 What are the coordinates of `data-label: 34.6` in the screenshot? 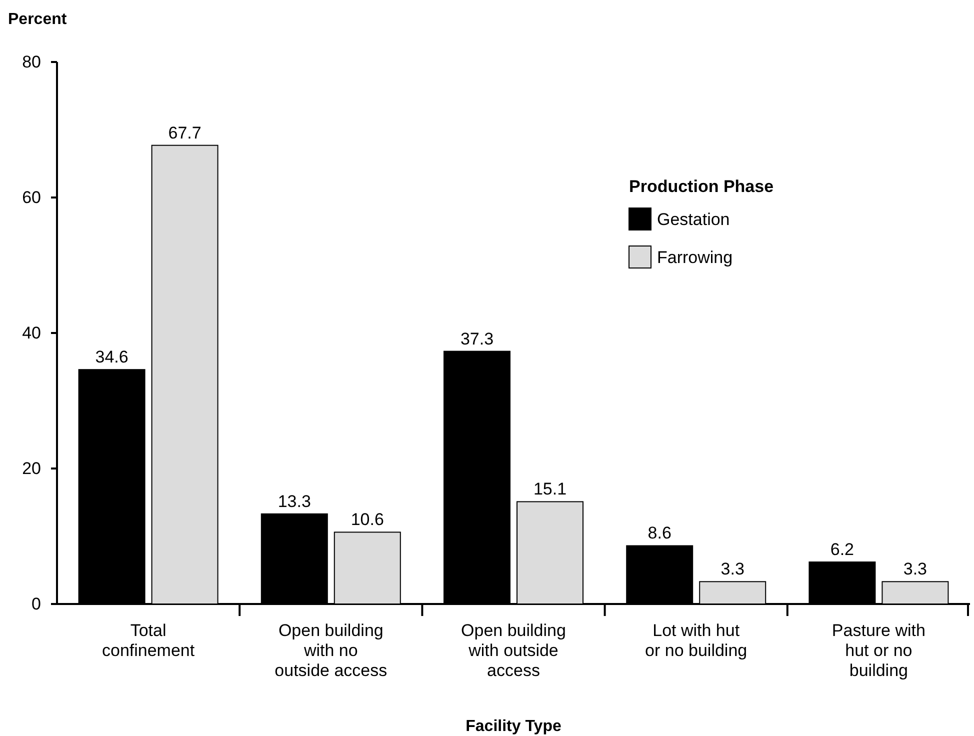 It's located at (111, 357).